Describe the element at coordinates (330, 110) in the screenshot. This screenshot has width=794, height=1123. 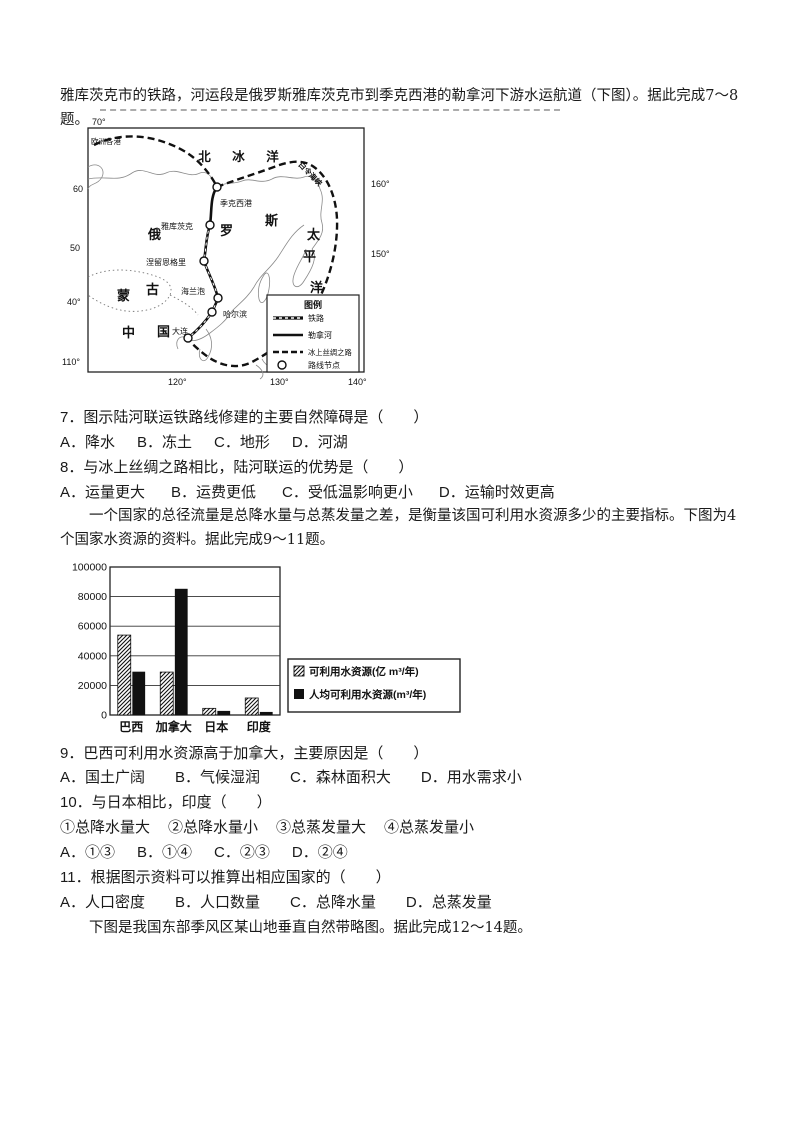
I see `scan-artifact-line` at that location.